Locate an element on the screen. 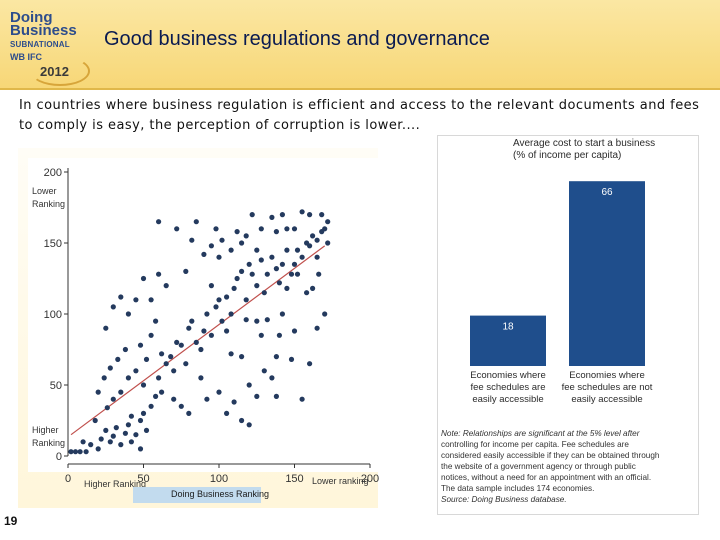 This screenshot has width=720, height=540. x-axis-title: Doing Business Ranking is located at coordinates (220, 494).